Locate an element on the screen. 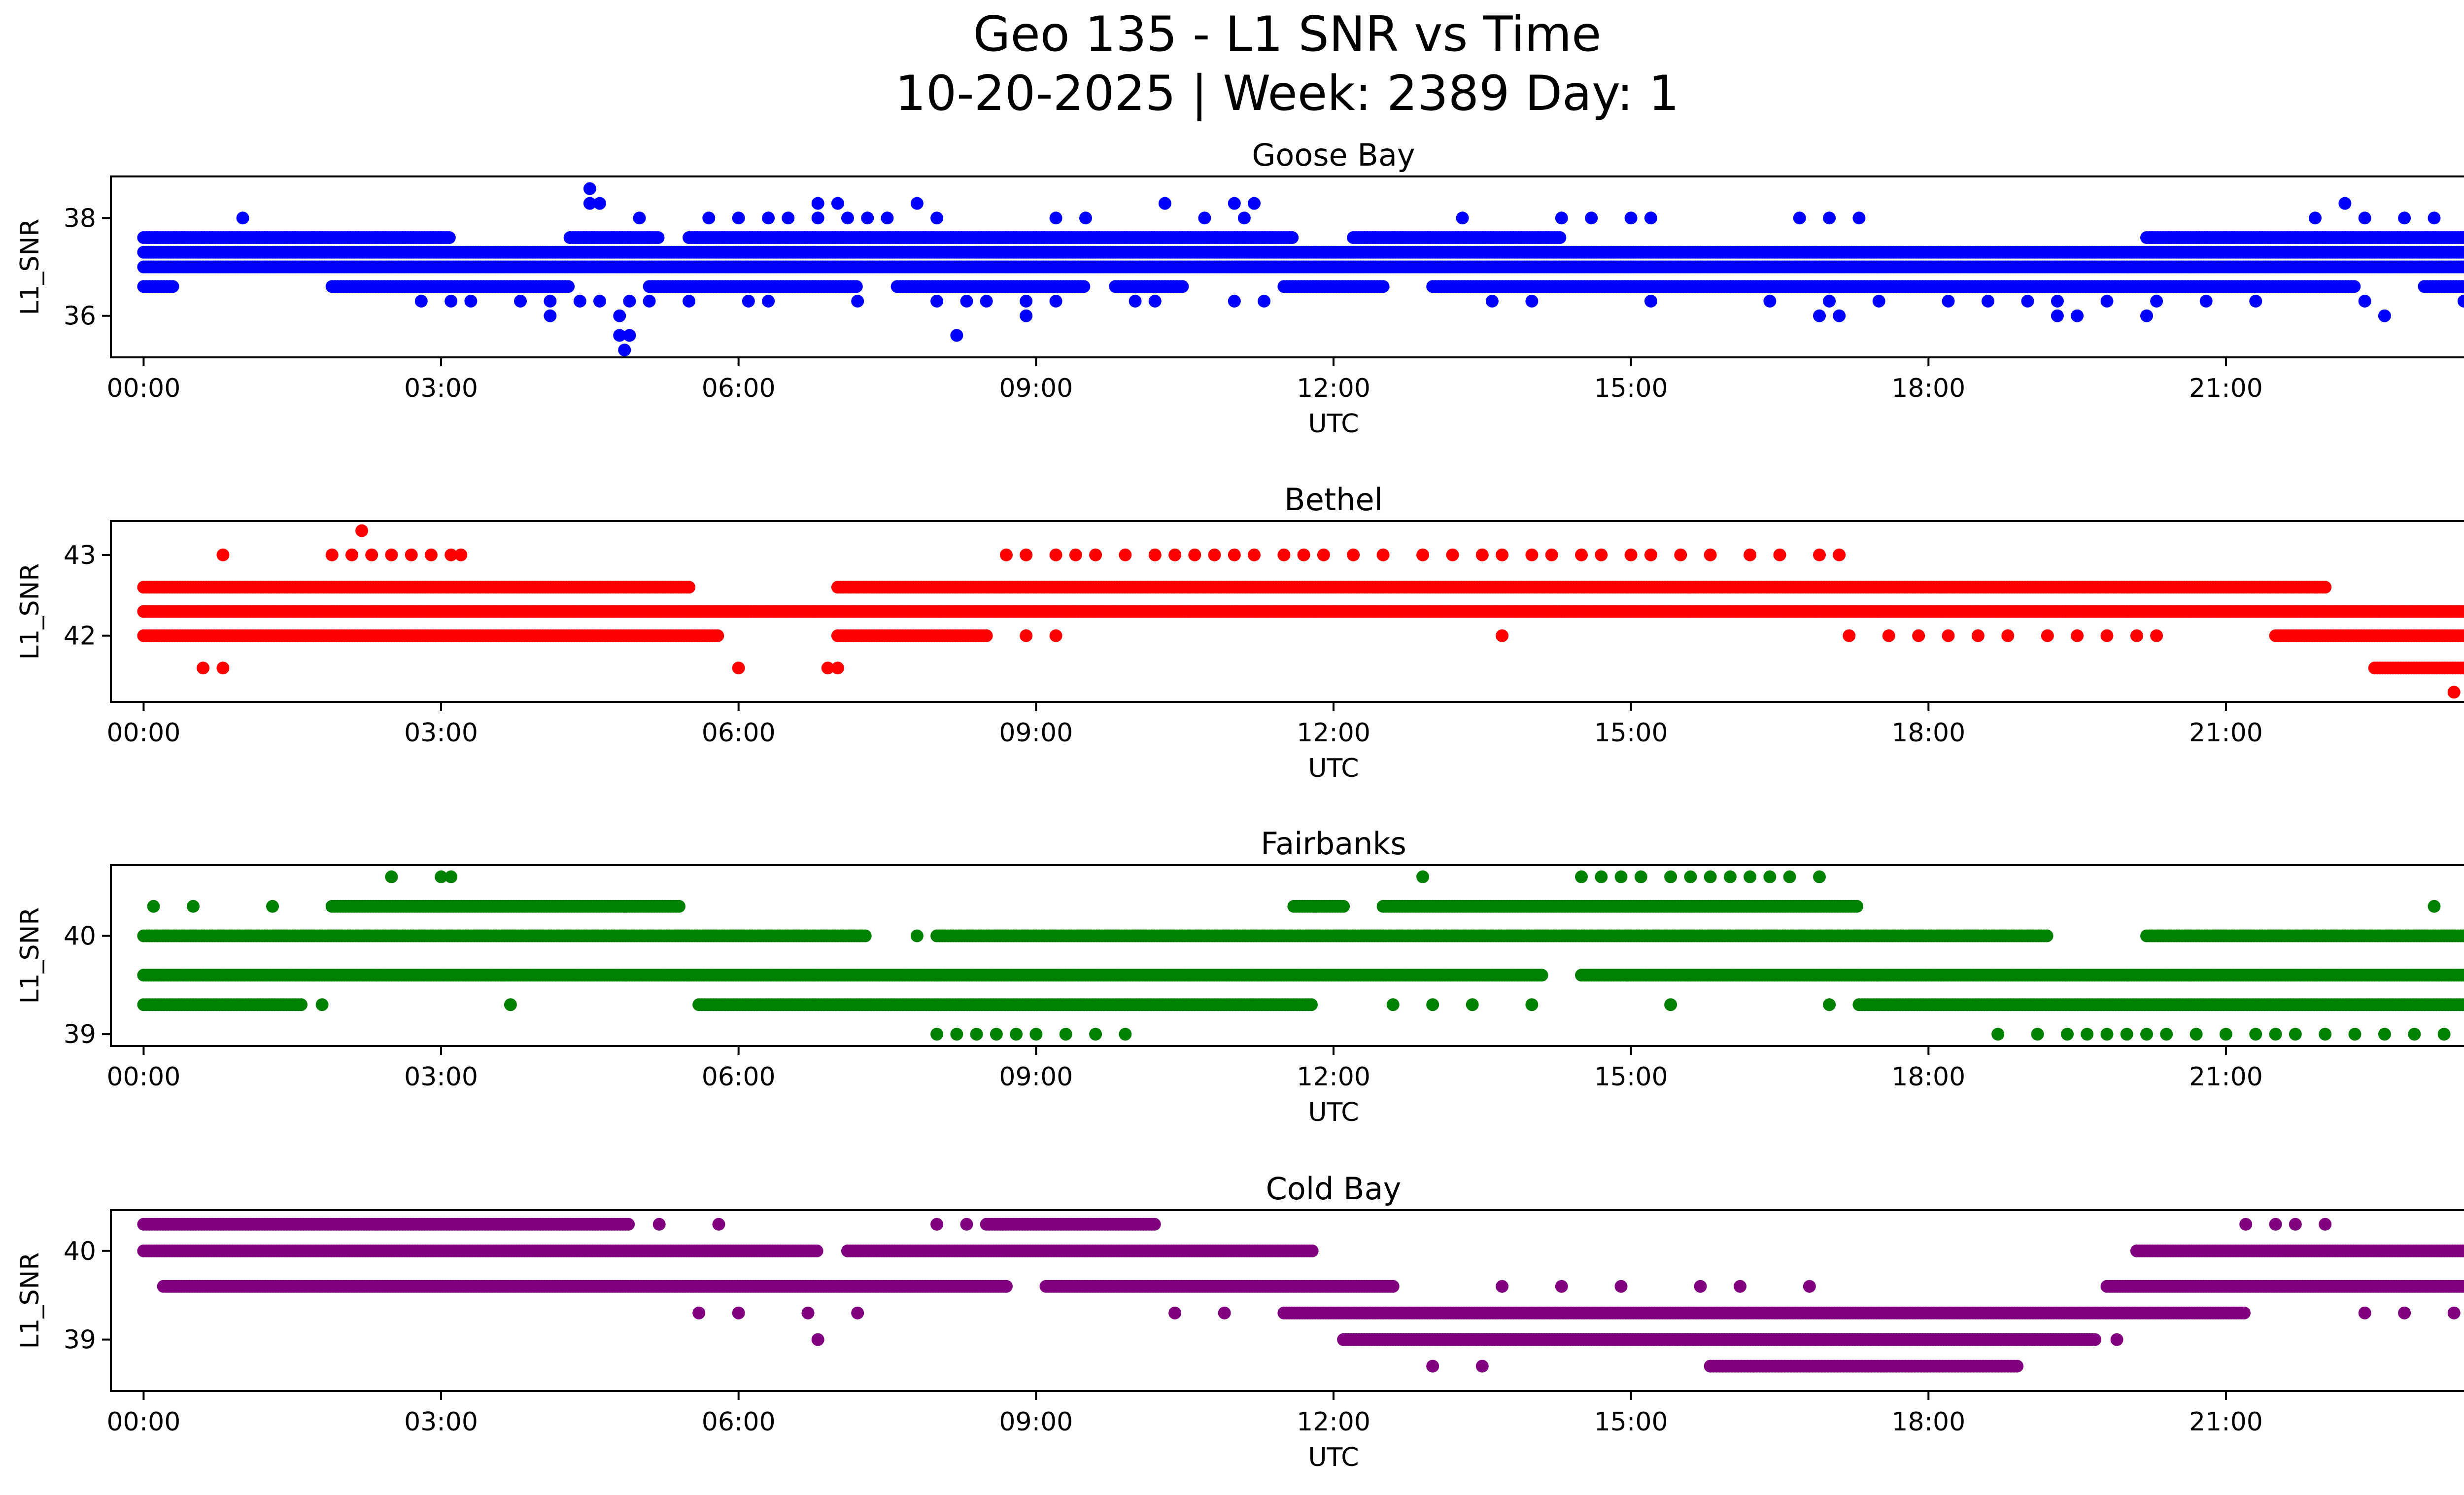  panel-title: Goose Bay is located at coordinates (1333, 155).